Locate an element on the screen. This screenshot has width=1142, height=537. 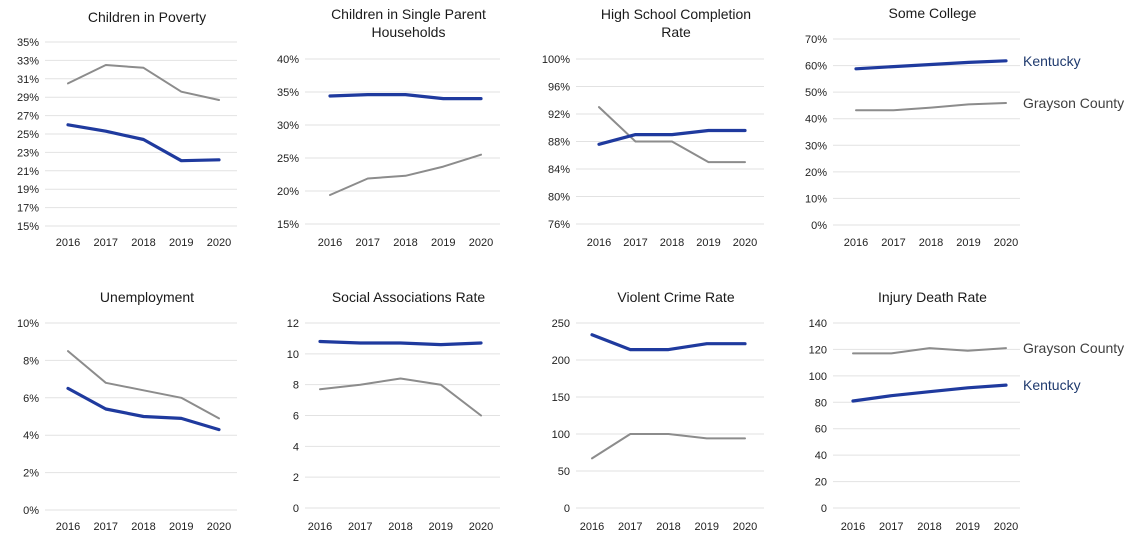
y-tick-label: 27% is located at coordinates (28, 117).